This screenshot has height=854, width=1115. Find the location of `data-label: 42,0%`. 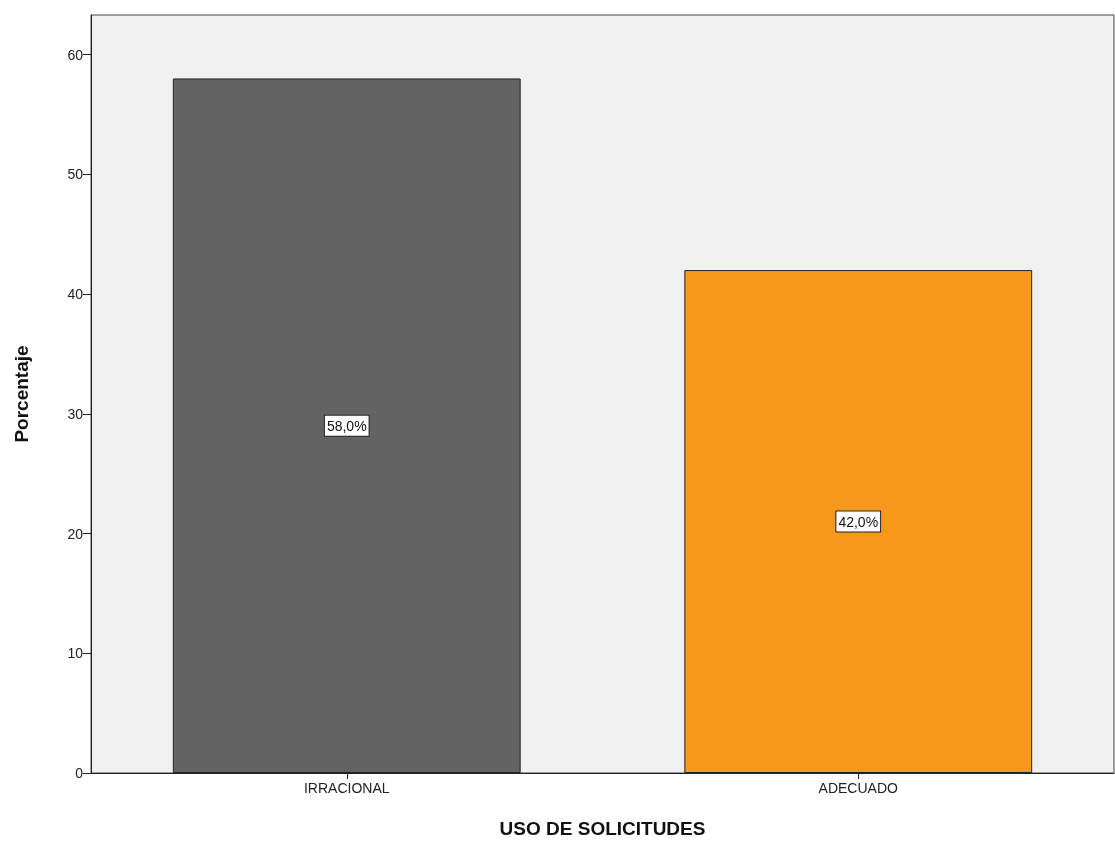

data-label: 42,0% is located at coordinates (858, 521).